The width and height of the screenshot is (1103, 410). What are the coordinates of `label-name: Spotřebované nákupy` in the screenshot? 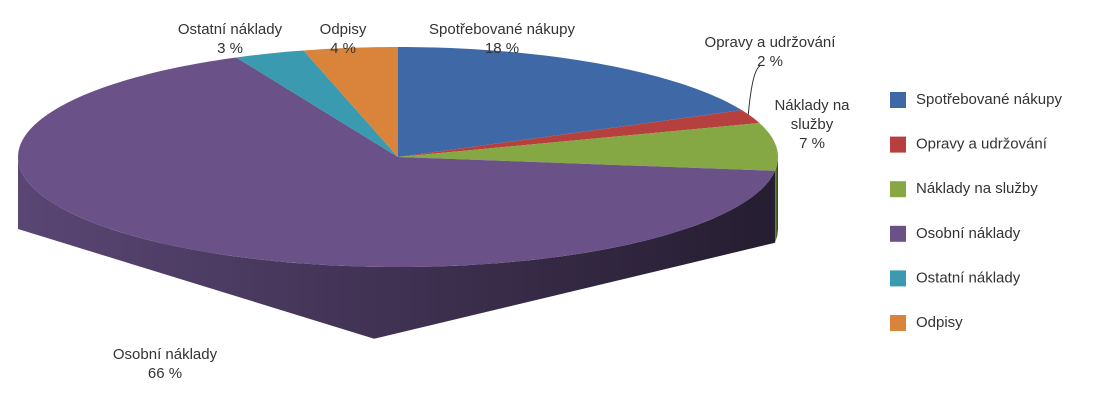 It's located at (502, 29).